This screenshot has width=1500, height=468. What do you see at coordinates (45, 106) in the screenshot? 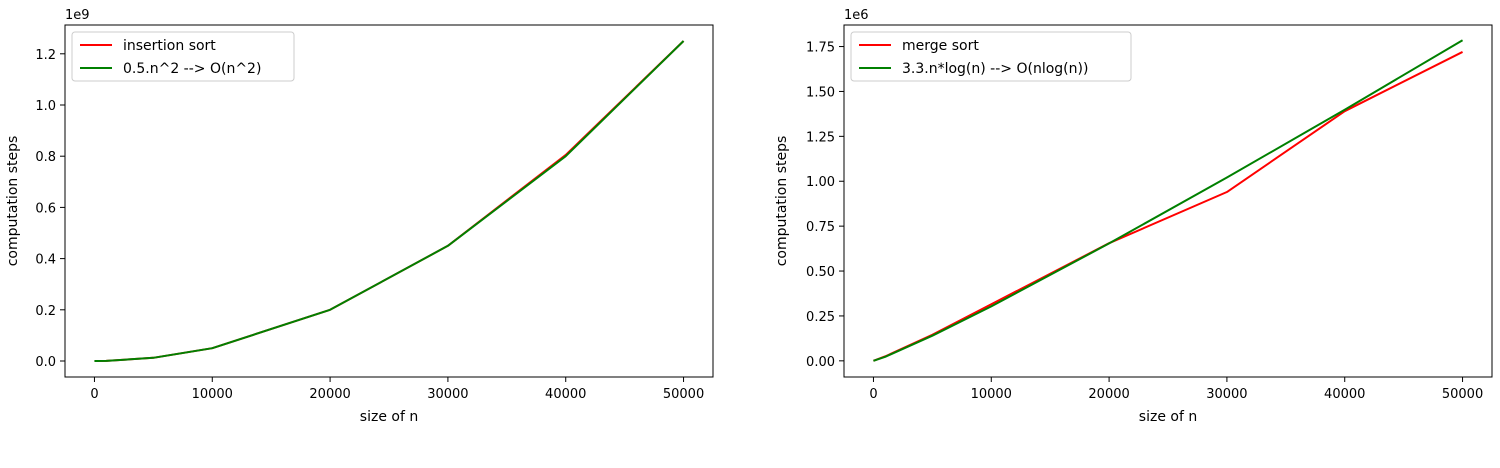
I see `y-tick-label: 1.0` at bounding box center [45, 106].